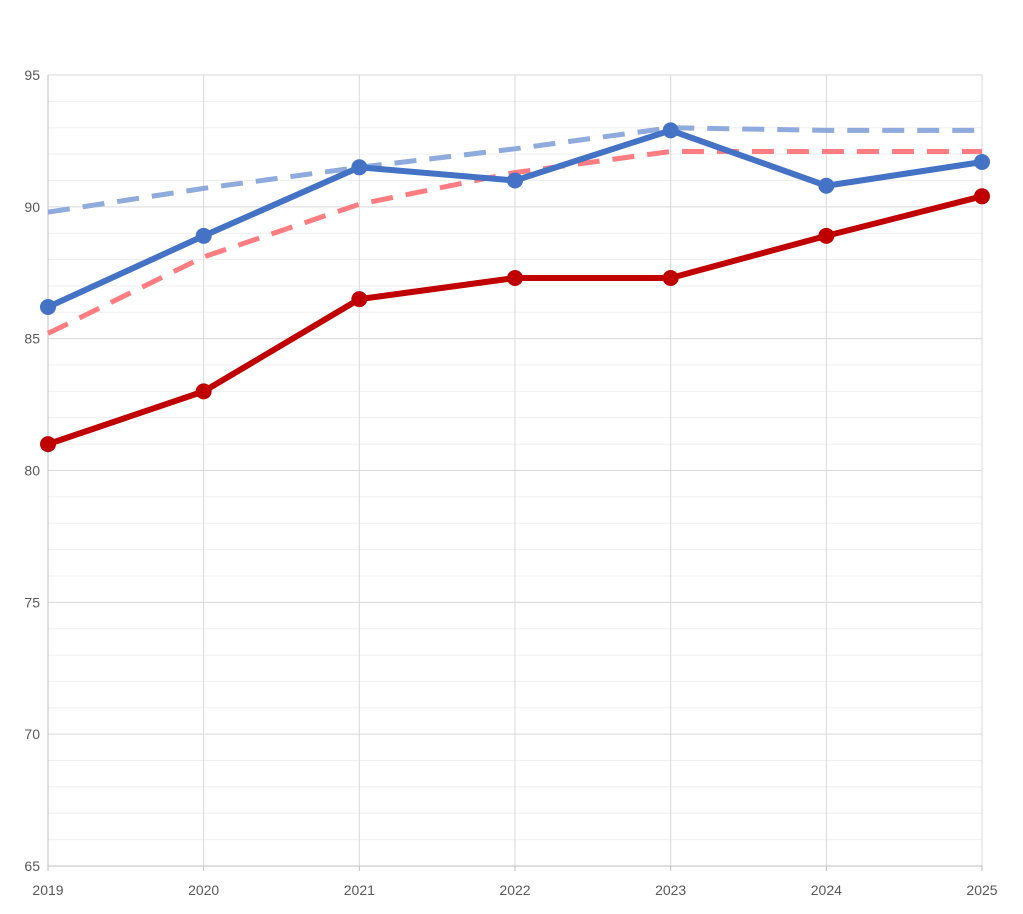 Image resolution: width=1023 pixels, height=914 pixels. What do you see at coordinates (32, 339) in the screenshot?
I see `y-tick-label: 85` at bounding box center [32, 339].